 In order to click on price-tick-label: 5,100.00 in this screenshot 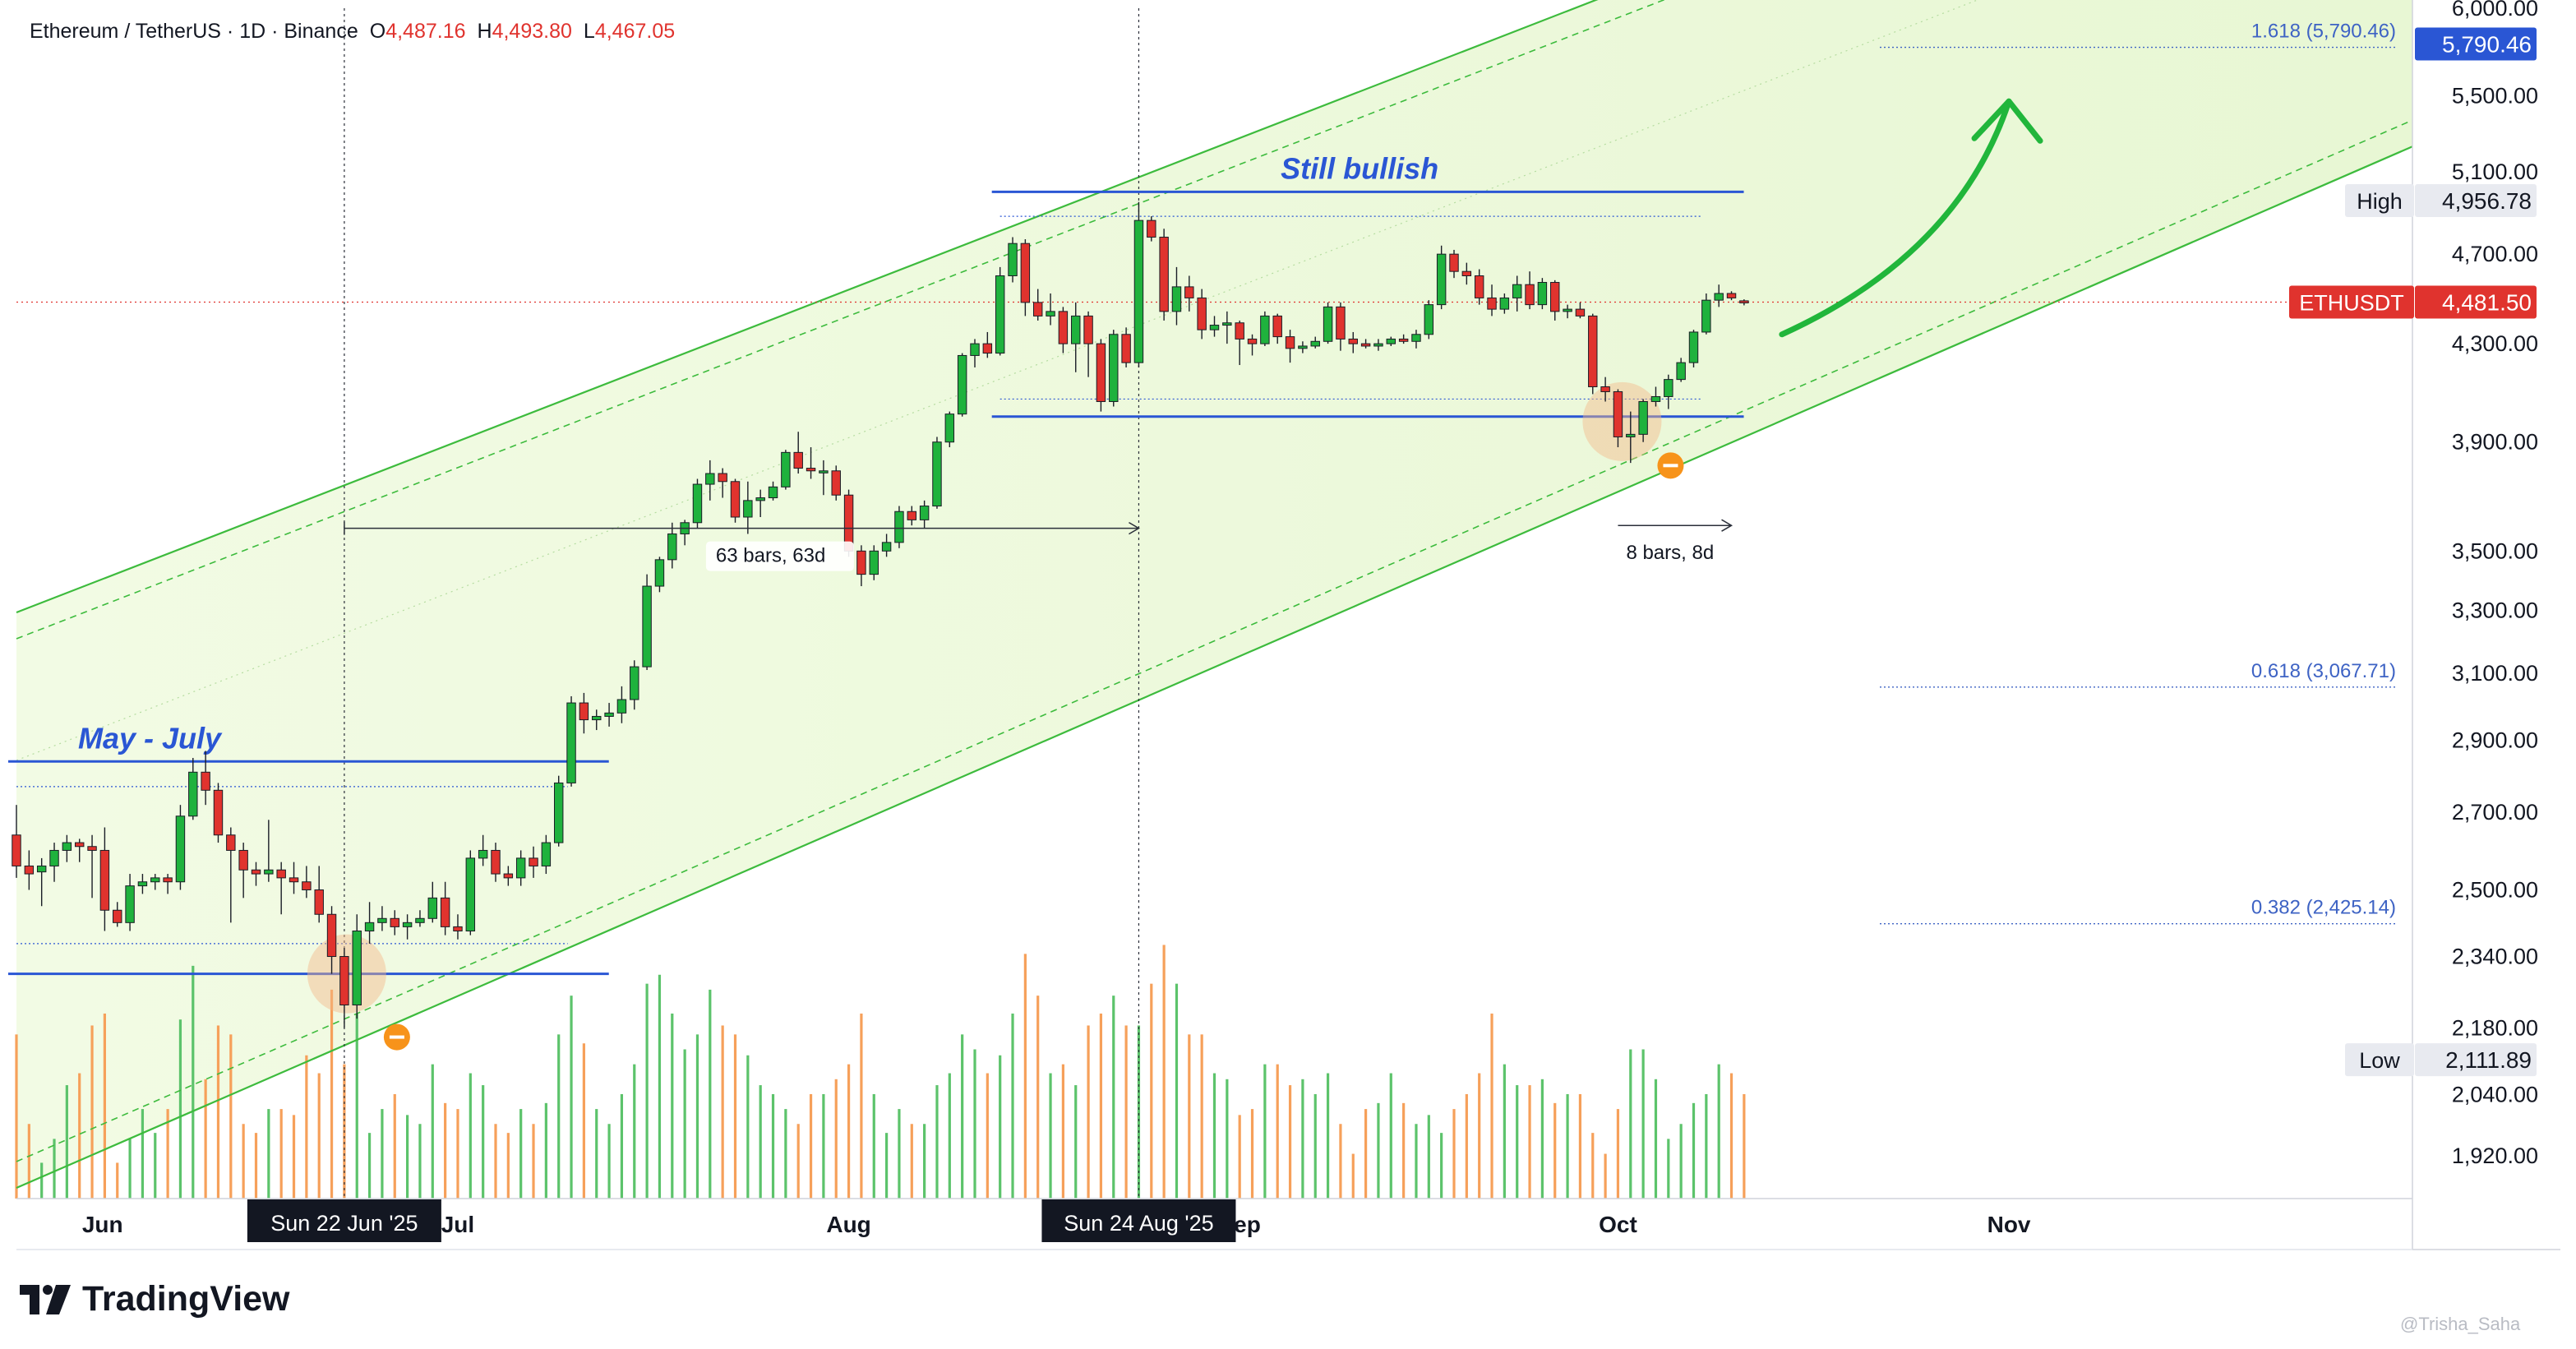, I will do `click(2495, 172)`.